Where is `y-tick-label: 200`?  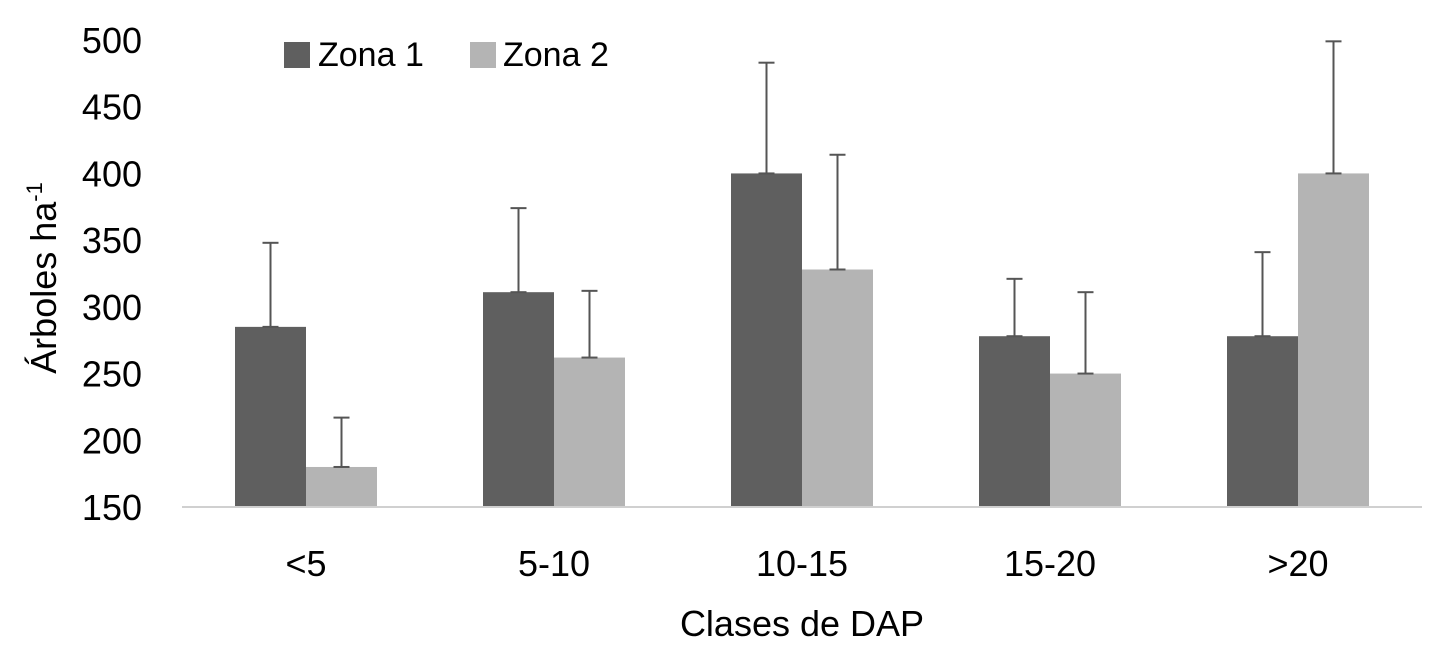 y-tick-label: 200 is located at coordinates (112, 440).